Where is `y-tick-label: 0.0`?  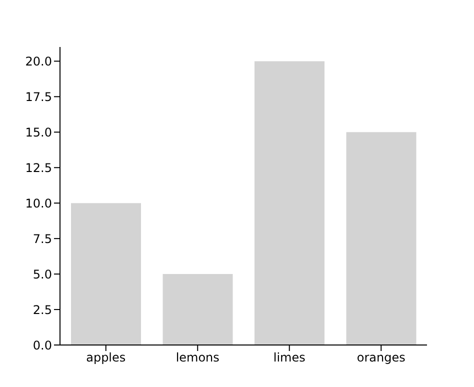
y-tick-label: 0.0 is located at coordinates (42, 345).